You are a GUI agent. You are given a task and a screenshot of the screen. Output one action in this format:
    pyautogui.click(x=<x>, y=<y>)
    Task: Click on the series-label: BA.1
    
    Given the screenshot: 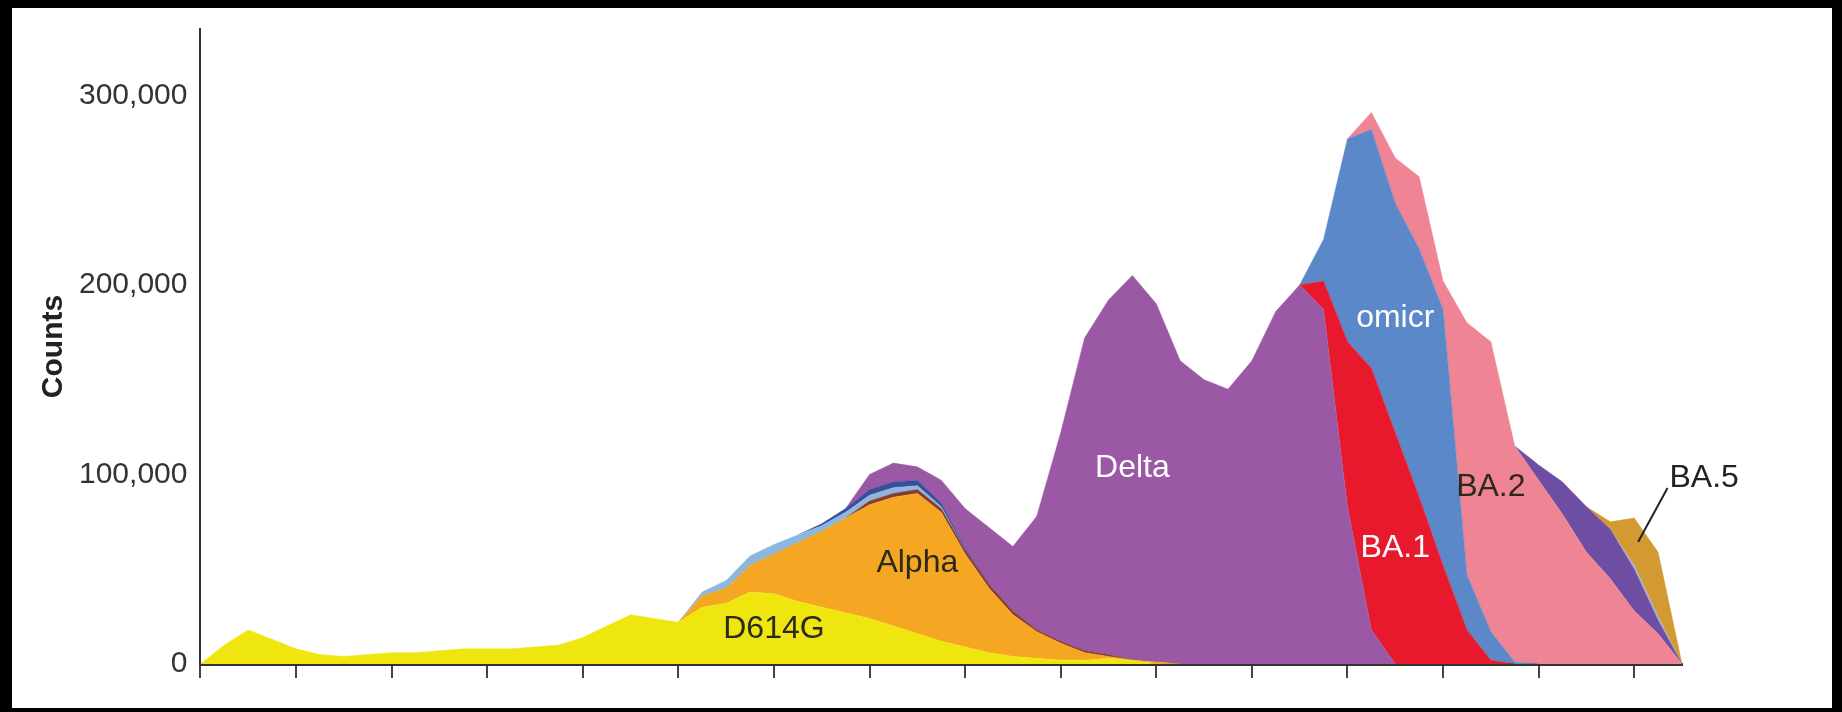 What is the action you would take?
    pyautogui.click(x=1395, y=546)
    